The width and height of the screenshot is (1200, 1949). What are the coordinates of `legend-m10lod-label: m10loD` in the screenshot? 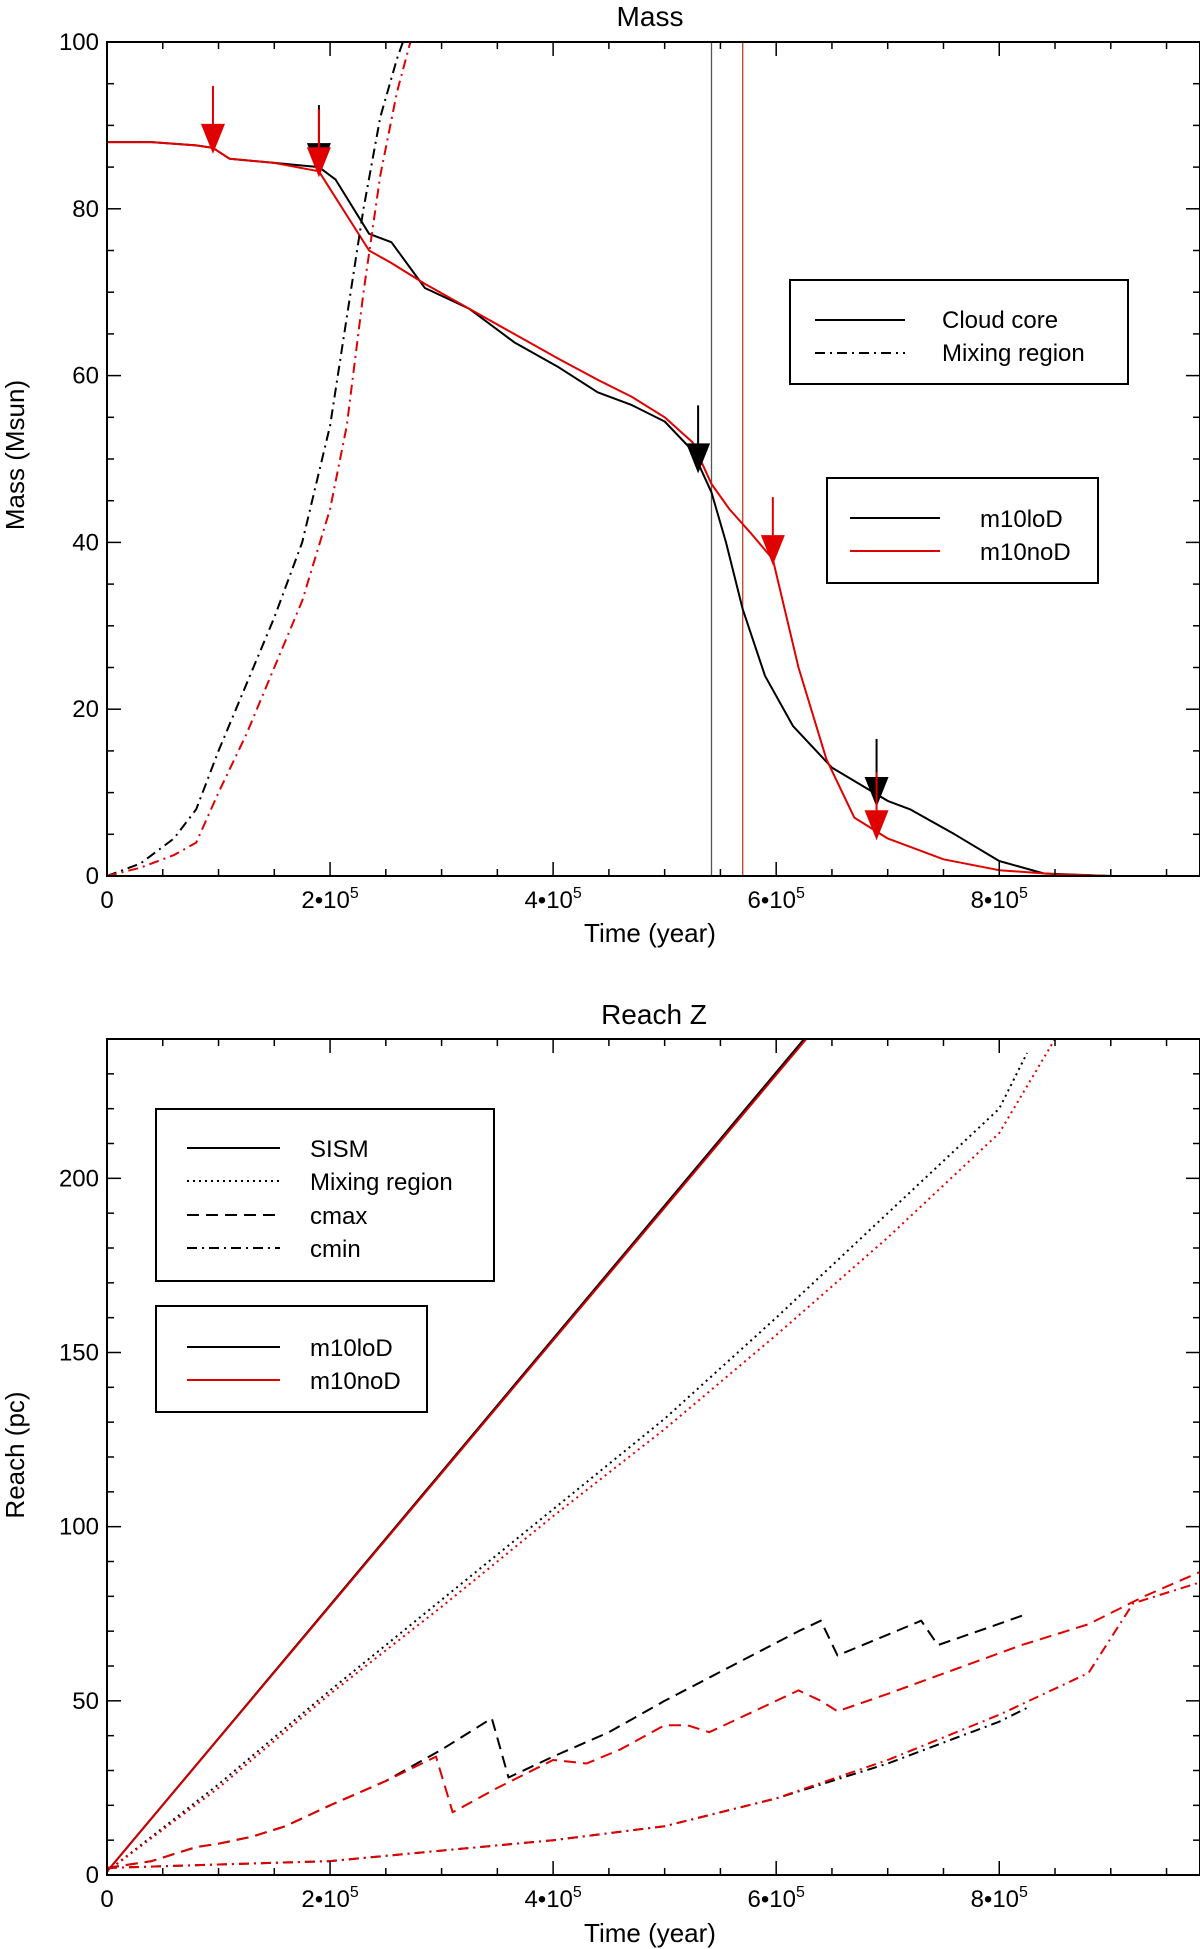 It's located at (1021, 519).